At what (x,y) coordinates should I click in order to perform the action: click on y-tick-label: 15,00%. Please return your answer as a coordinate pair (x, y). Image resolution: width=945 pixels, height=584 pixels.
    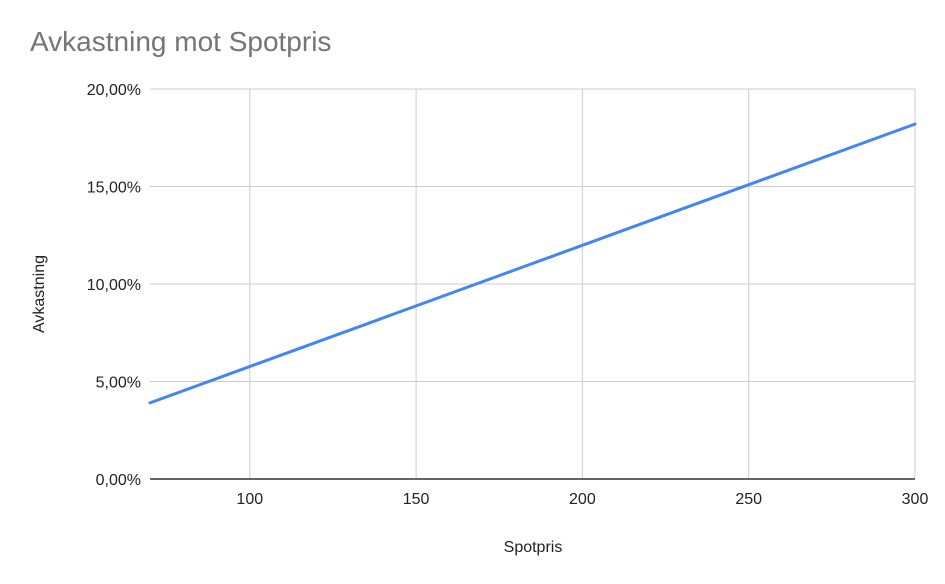
    Looking at the image, I should click on (114, 188).